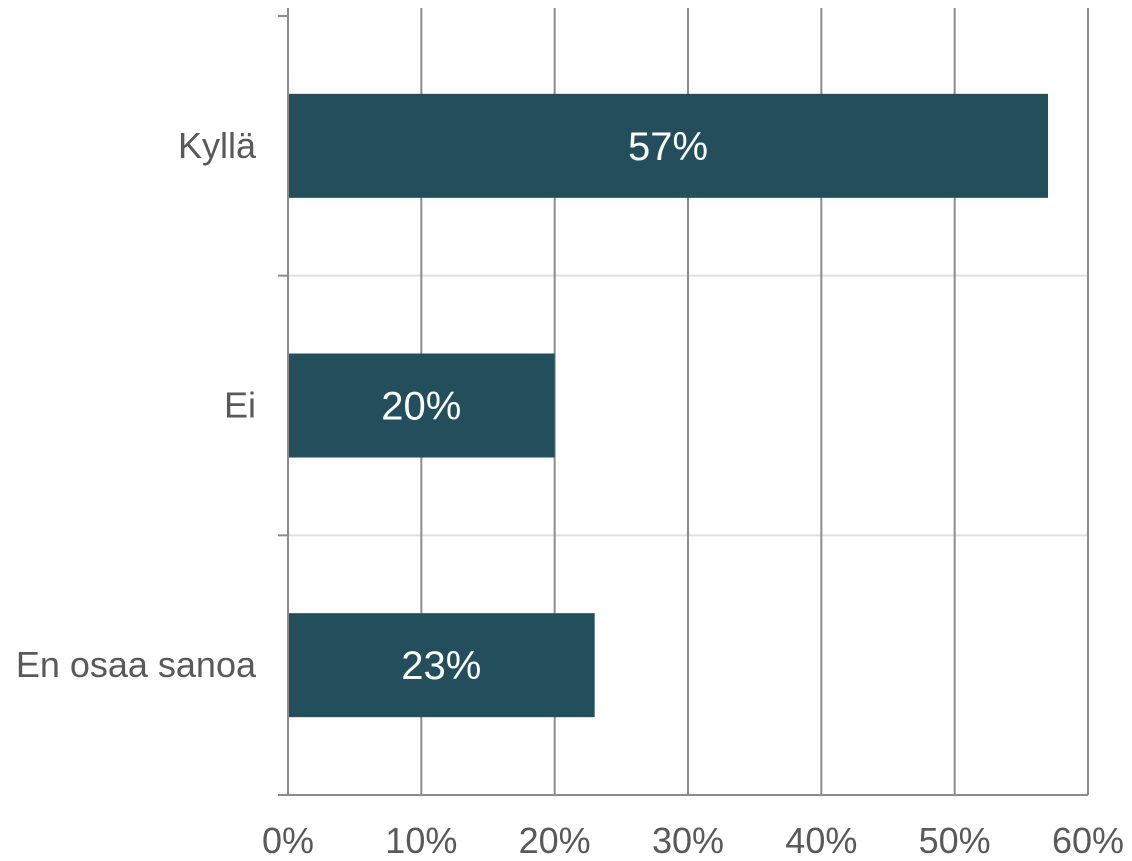 The image size is (1132, 861). I want to click on x-tick-label: 0%, so click(288, 840).